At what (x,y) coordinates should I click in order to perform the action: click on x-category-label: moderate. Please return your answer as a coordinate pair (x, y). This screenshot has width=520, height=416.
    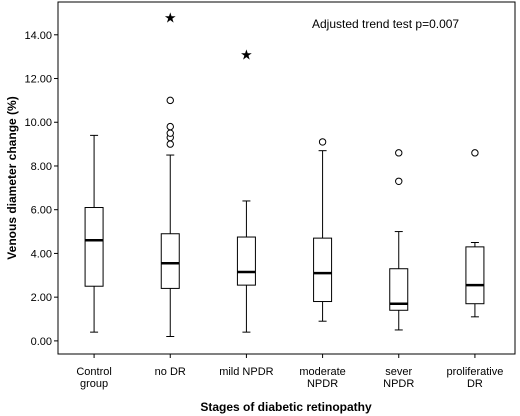
    Looking at the image, I should click on (322, 372).